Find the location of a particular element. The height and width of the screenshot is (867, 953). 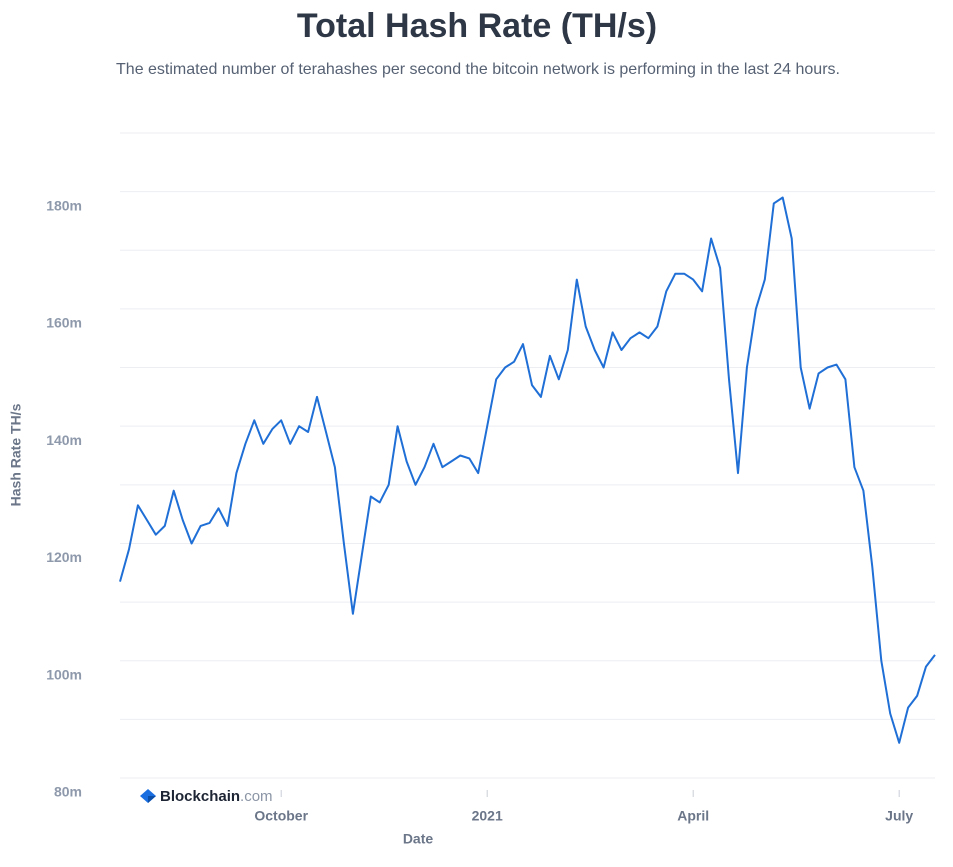

chart-title: Total Hash Rate (TH/s) is located at coordinates (477, 26).